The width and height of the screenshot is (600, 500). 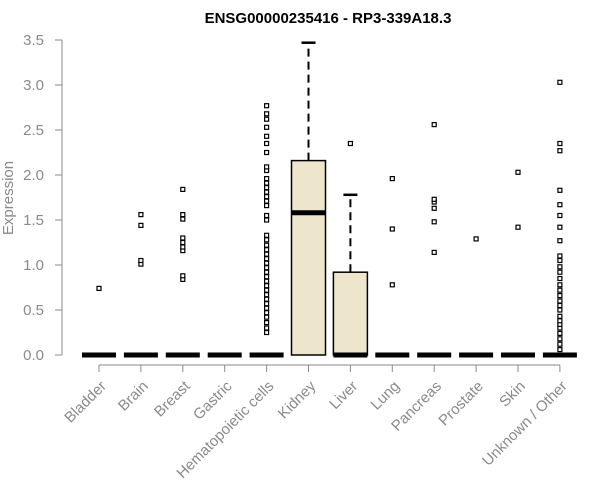 I want to click on y-tick-label: 2.0, so click(x=33, y=175).